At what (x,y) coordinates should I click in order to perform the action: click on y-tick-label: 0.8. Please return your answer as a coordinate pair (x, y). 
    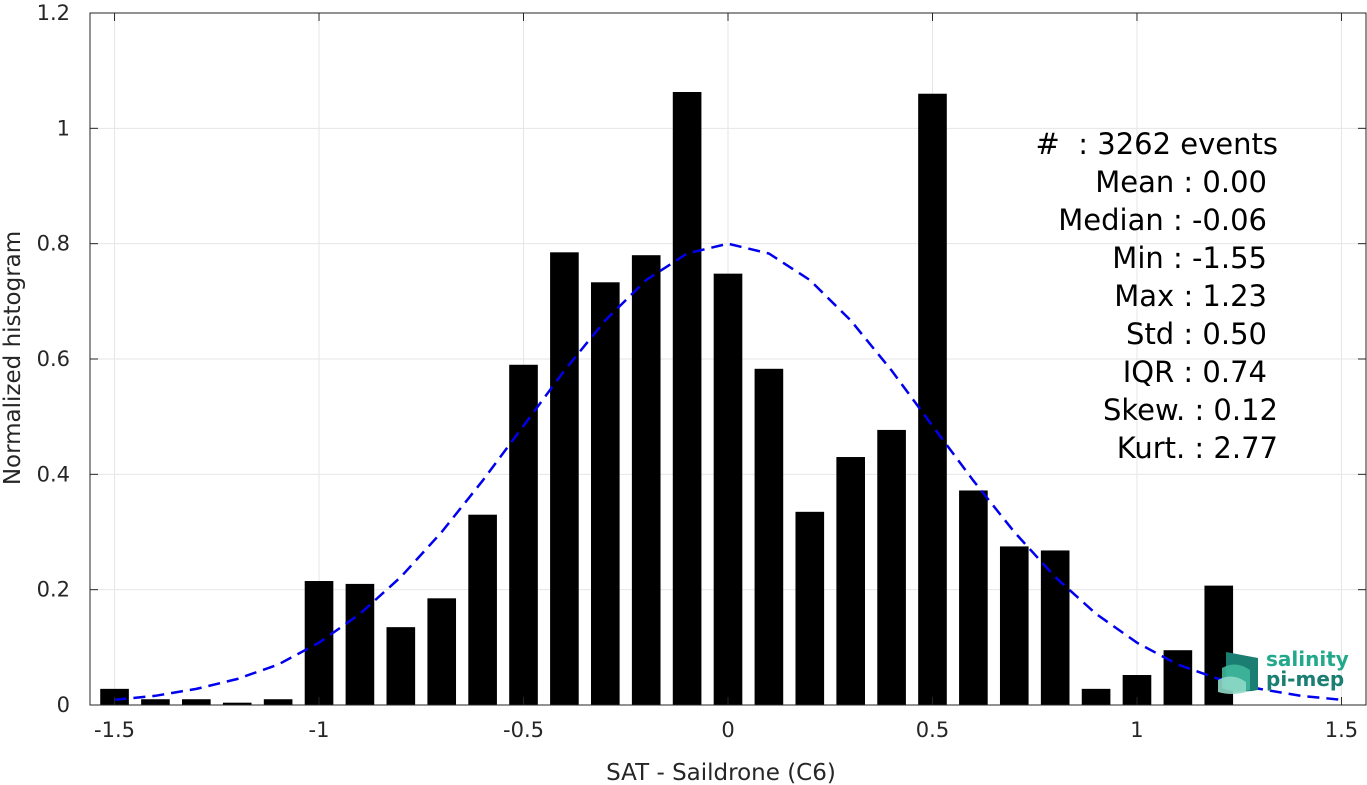
    Looking at the image, I should click on (53, 244).